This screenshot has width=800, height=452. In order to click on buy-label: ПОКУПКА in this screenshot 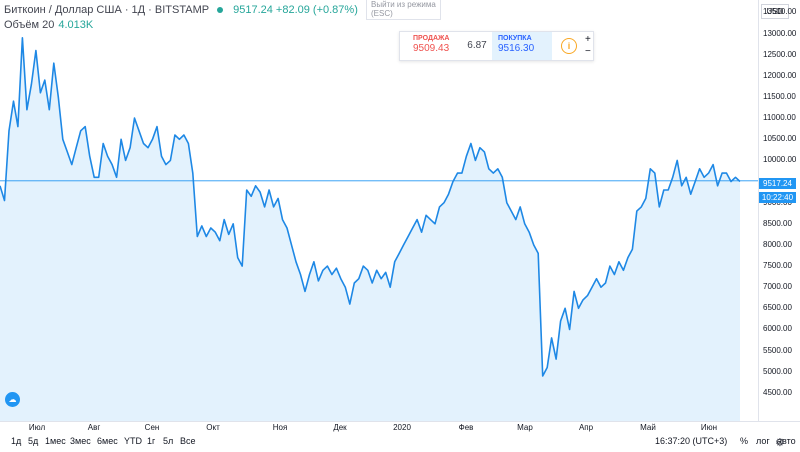, I will do `click(515, 38)`.